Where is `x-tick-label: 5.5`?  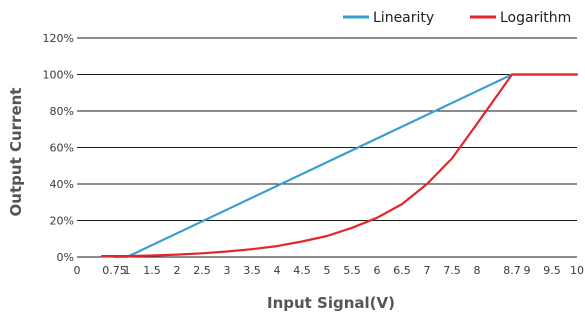
x-tick-label: 5.5 is located at coordinates (352, 270).